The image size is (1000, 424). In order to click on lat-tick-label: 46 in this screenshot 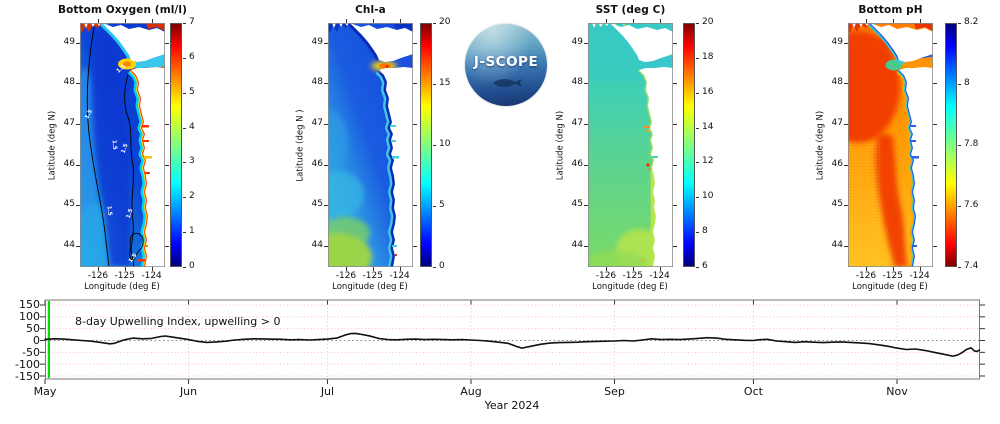, I will do `click(69, 163)`.